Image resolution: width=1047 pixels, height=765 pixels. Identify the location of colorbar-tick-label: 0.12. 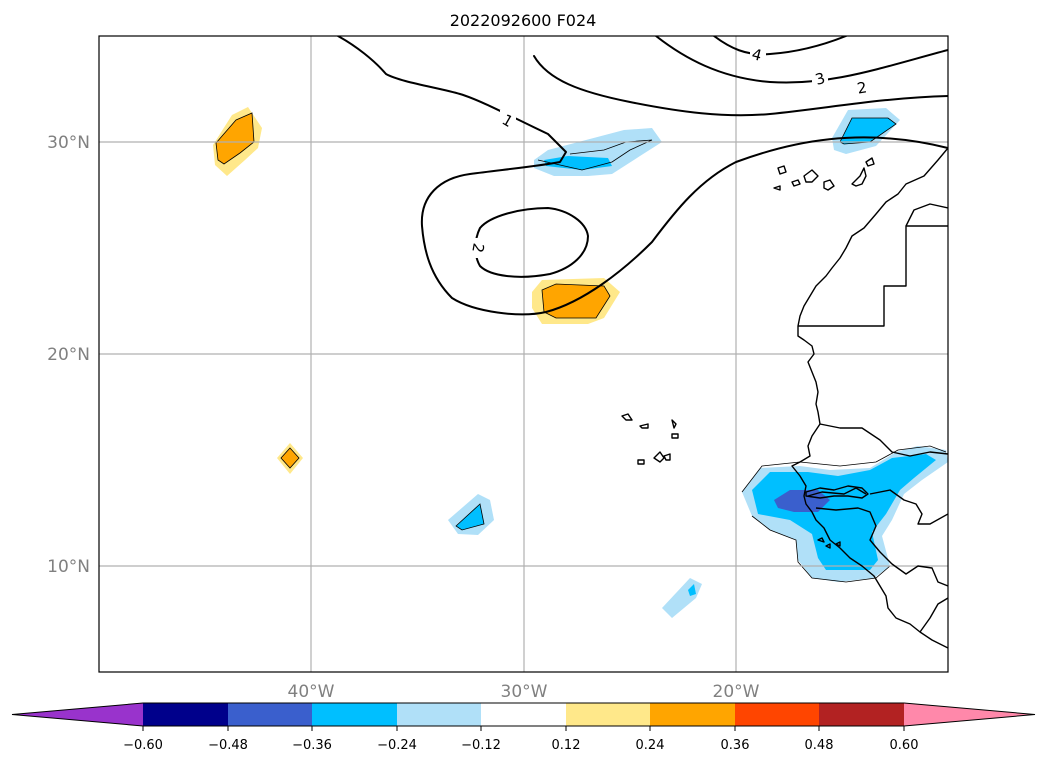
(566, 745).